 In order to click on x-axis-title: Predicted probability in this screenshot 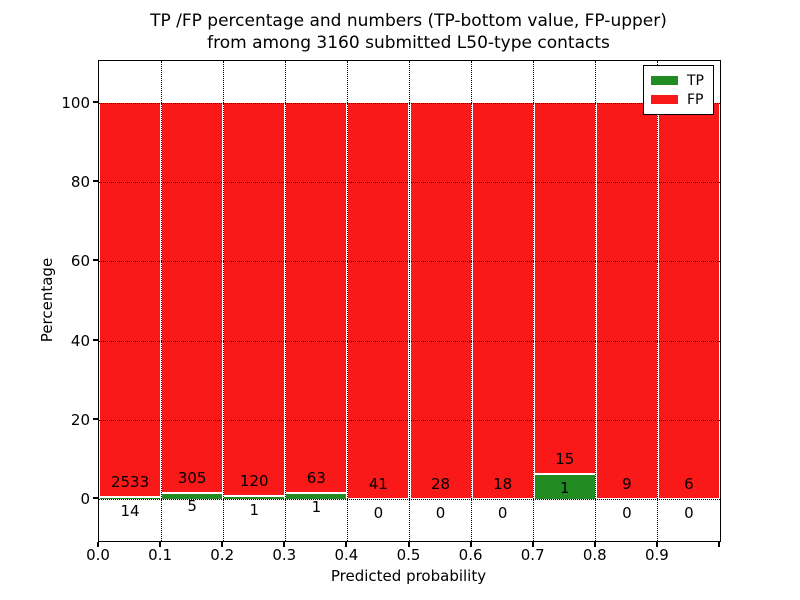, I will do `click(408, 576)`.